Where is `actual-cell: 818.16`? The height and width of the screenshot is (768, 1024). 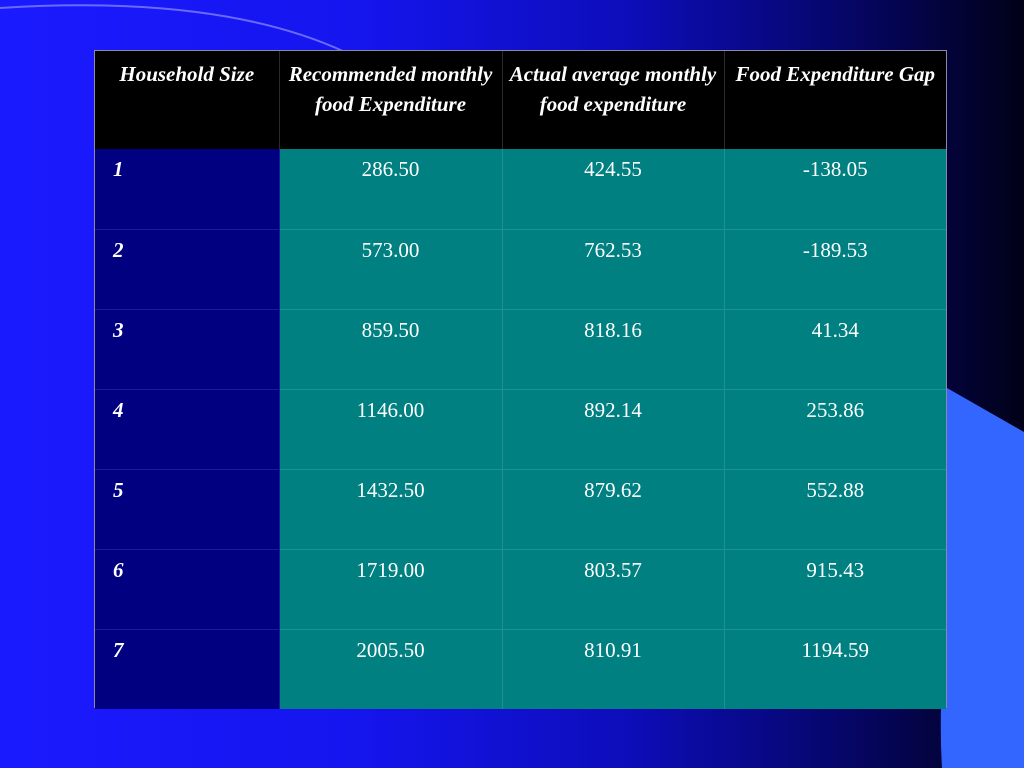
actual-cell: 818.16 is located at coordinates (613, 348).